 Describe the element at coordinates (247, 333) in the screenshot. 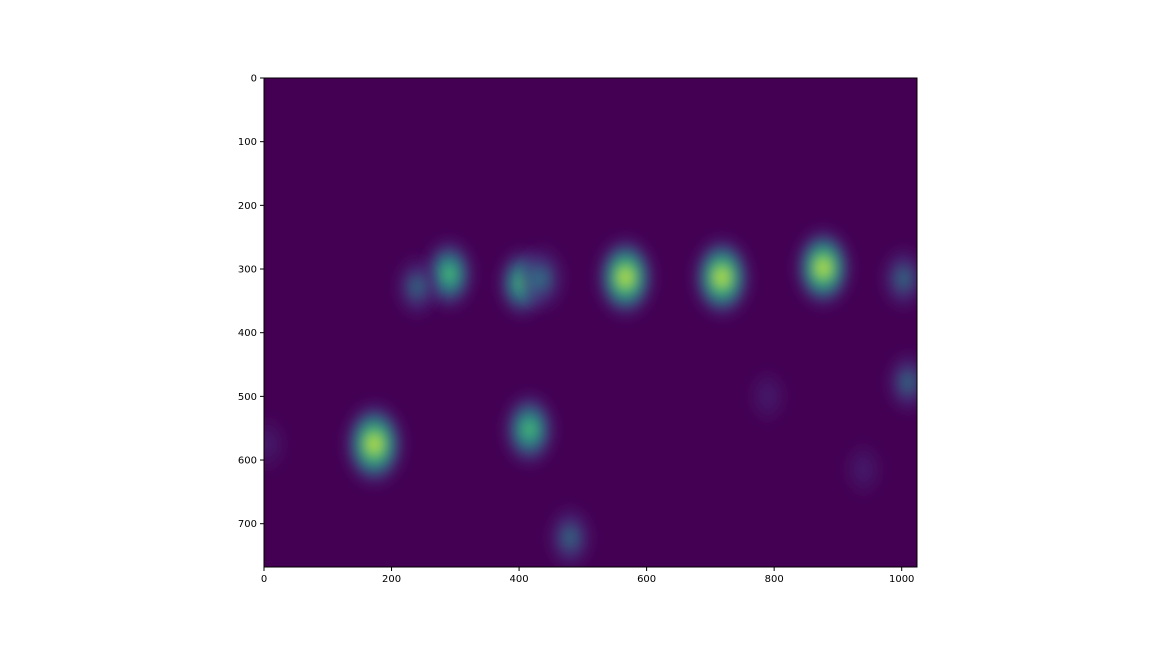

I see `y-tick-label: 400` at that location.